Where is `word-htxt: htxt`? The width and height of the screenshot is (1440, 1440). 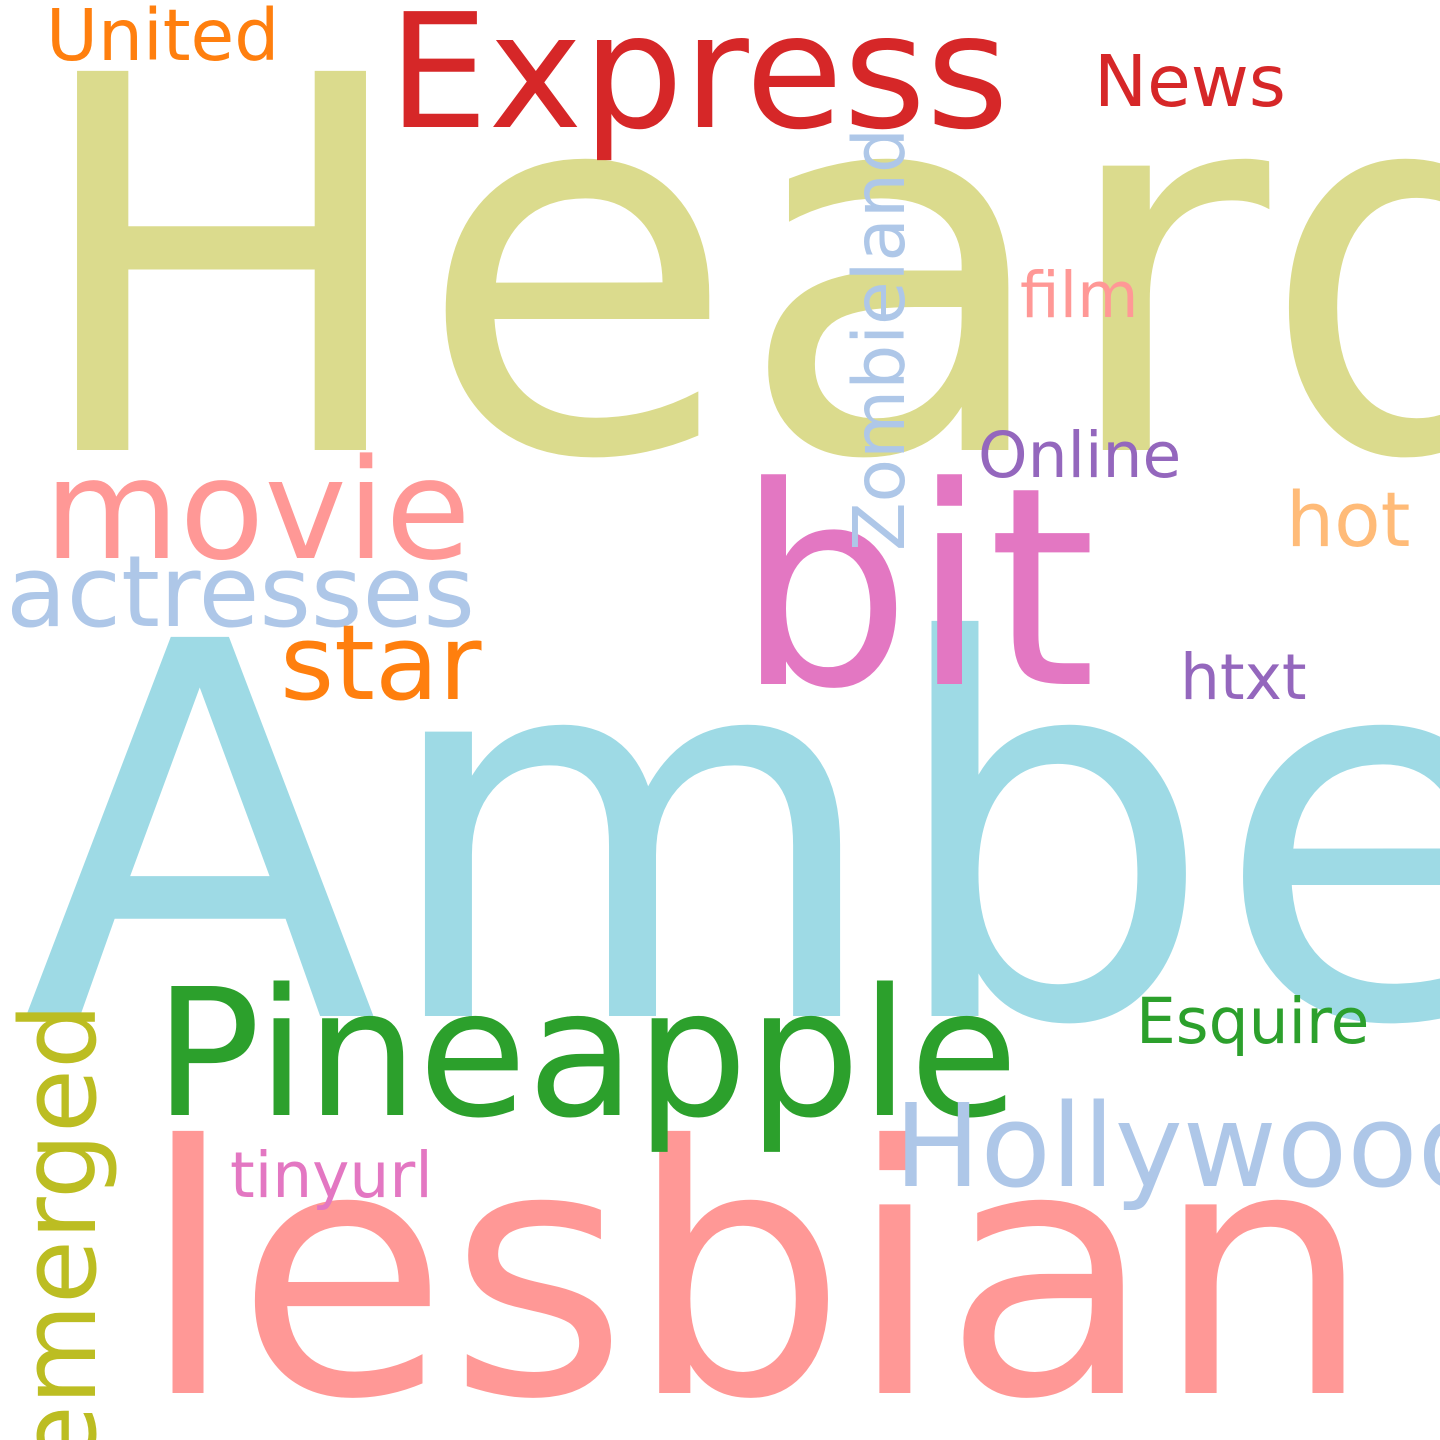 word-htxt: htxt is located at coordinates (1243, 677).